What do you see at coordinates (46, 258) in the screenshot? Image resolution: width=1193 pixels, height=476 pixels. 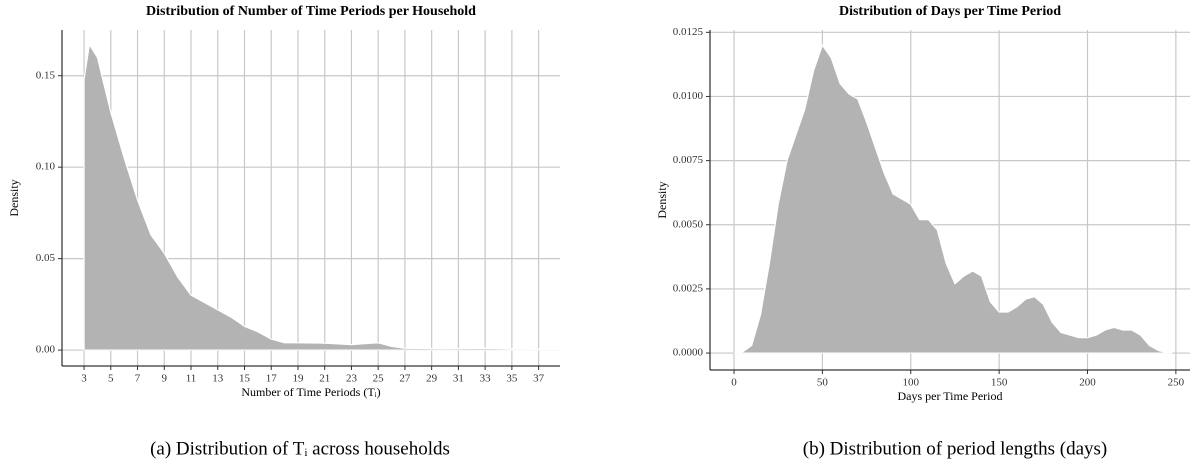 I see `y-tick-label: 0.05` at bounding box center [46, 258].